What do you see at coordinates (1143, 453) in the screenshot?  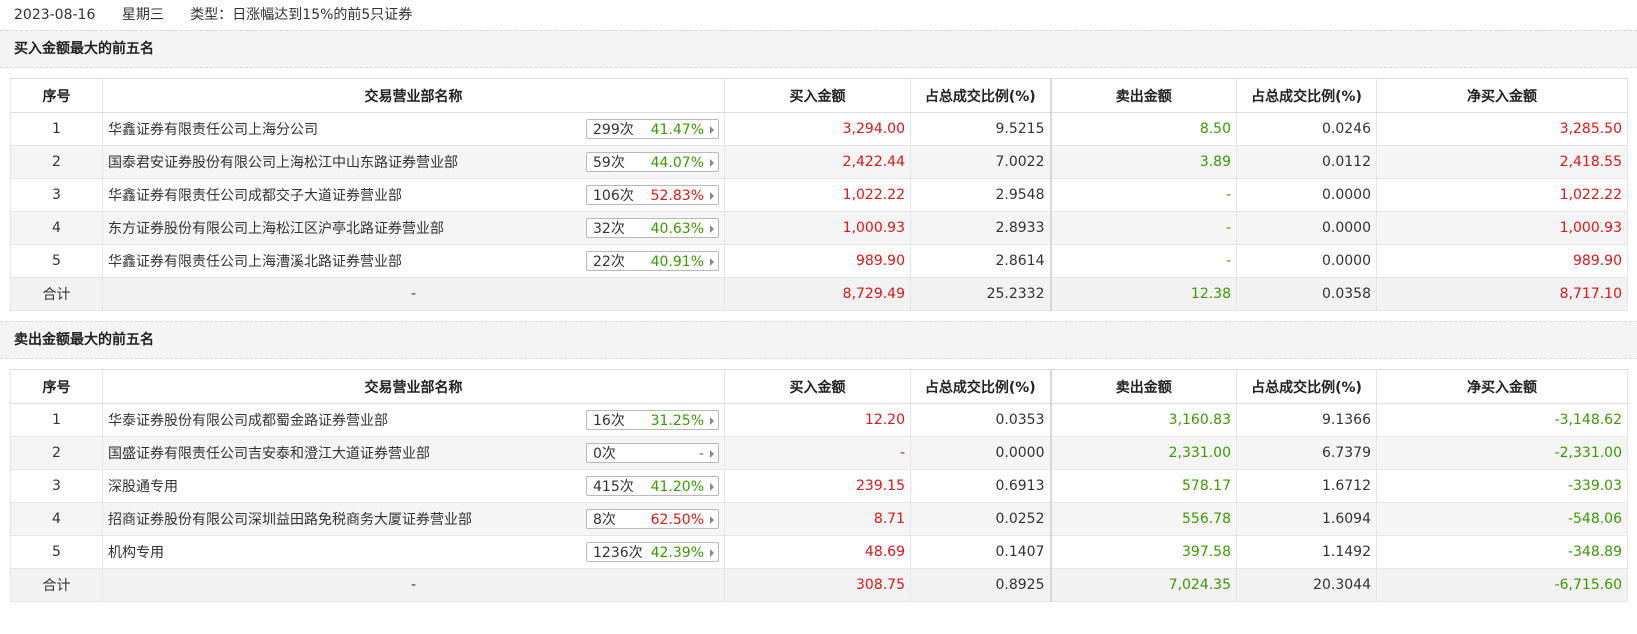 I see `sell-amount: 2,331.00` at bounding box center [1143, 453].